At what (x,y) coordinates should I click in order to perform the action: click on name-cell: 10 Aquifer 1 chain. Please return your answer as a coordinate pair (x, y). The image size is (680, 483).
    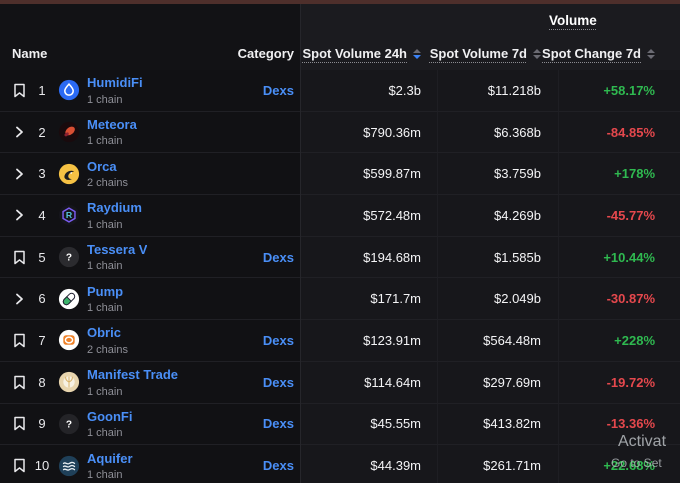
    Looking at the image, I should click on (115, 464).